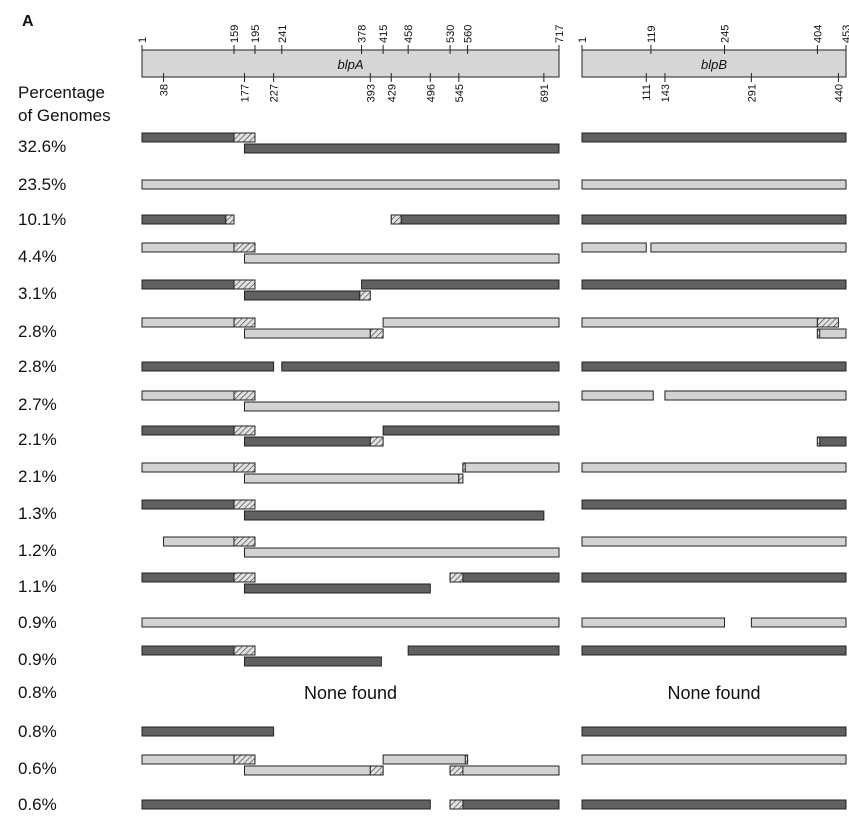 This screenshot has width=849, height=819. Describe the element at coordinates (432, 254) in the screenshot. I see `genome-row: 4.4%` at that location.